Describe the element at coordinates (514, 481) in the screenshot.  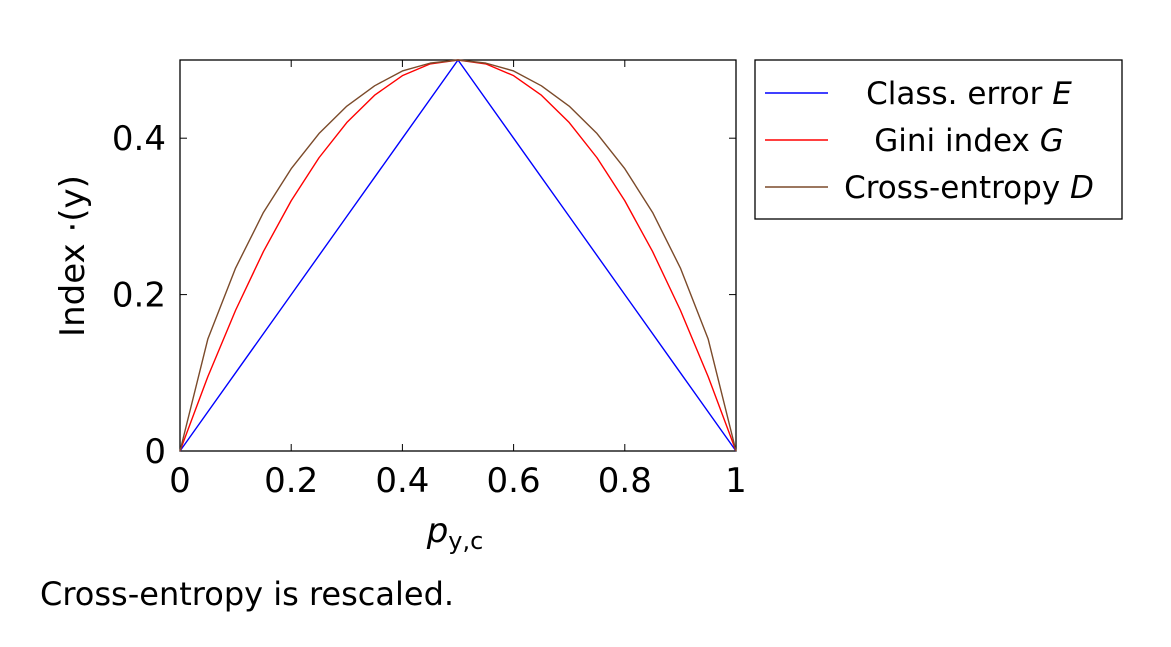
I see `x-tick-label: 0.6` at that location.